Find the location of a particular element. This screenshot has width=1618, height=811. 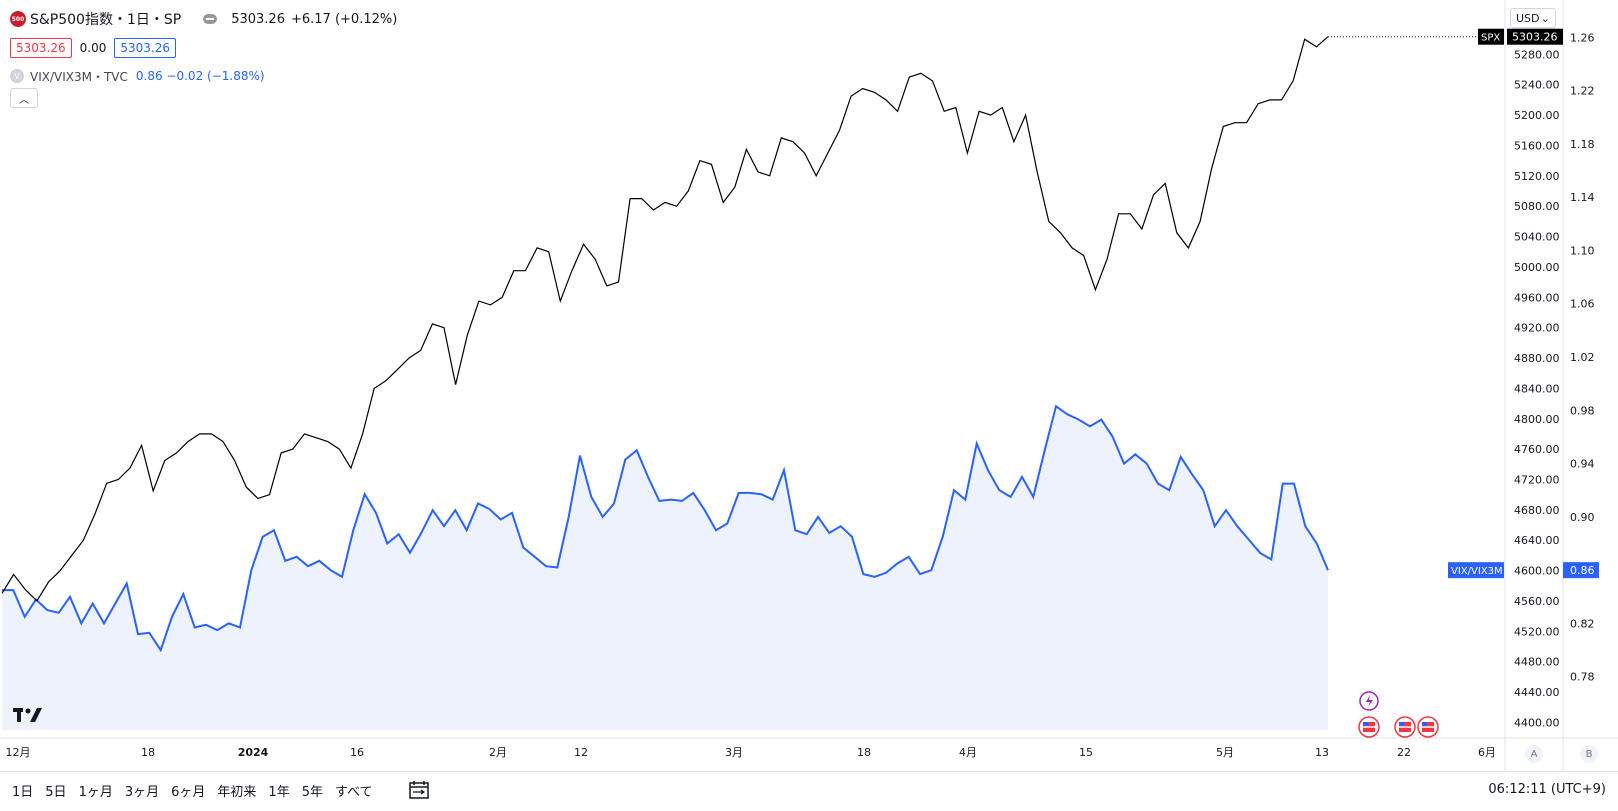

price-tick-label: 5280.00 is located at coordinates (1537, 54).